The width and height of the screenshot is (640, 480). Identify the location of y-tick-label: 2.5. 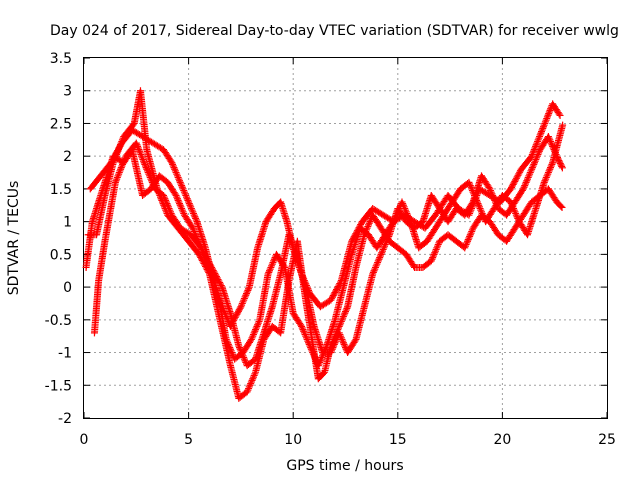
(61, 124).